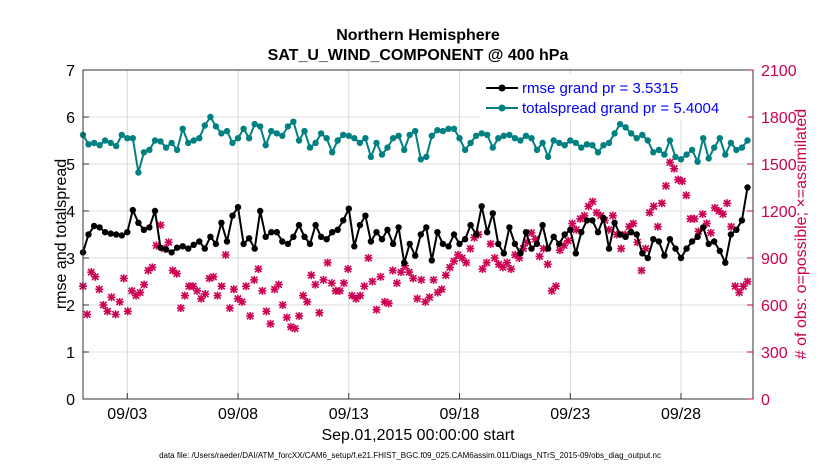 Image resolution: width=830 pixels, height=470 pixels. Describe the element at coordinates (774, 259) in the screenshot. I see `y2-tick-label: 900` at that location.